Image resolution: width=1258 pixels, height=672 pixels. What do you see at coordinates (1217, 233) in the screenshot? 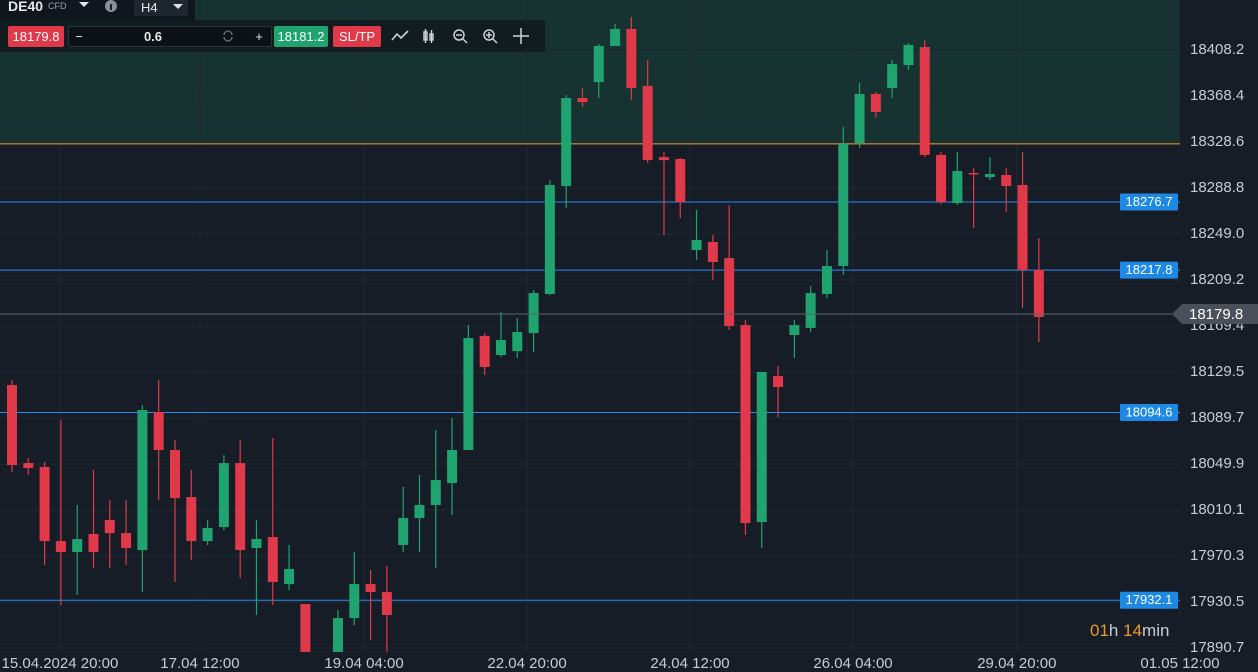
I see `y-tick-label: 18249.0` at bounding box center [1217, 233].